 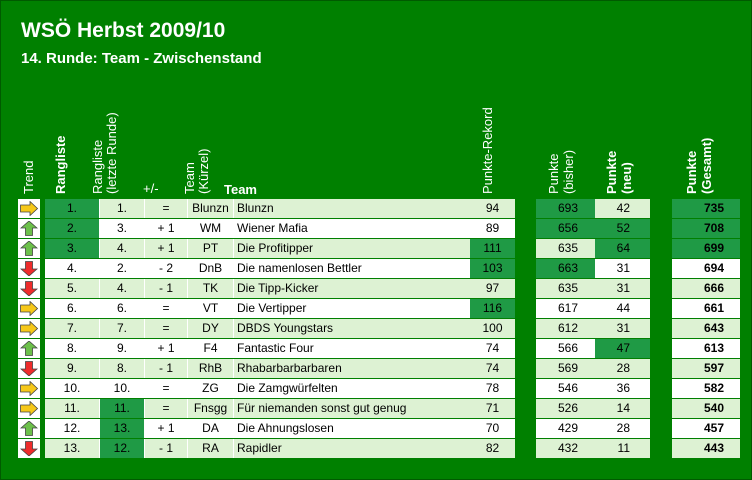 I want to click on points-prev-cell: 526, so click(x=565, y=408).